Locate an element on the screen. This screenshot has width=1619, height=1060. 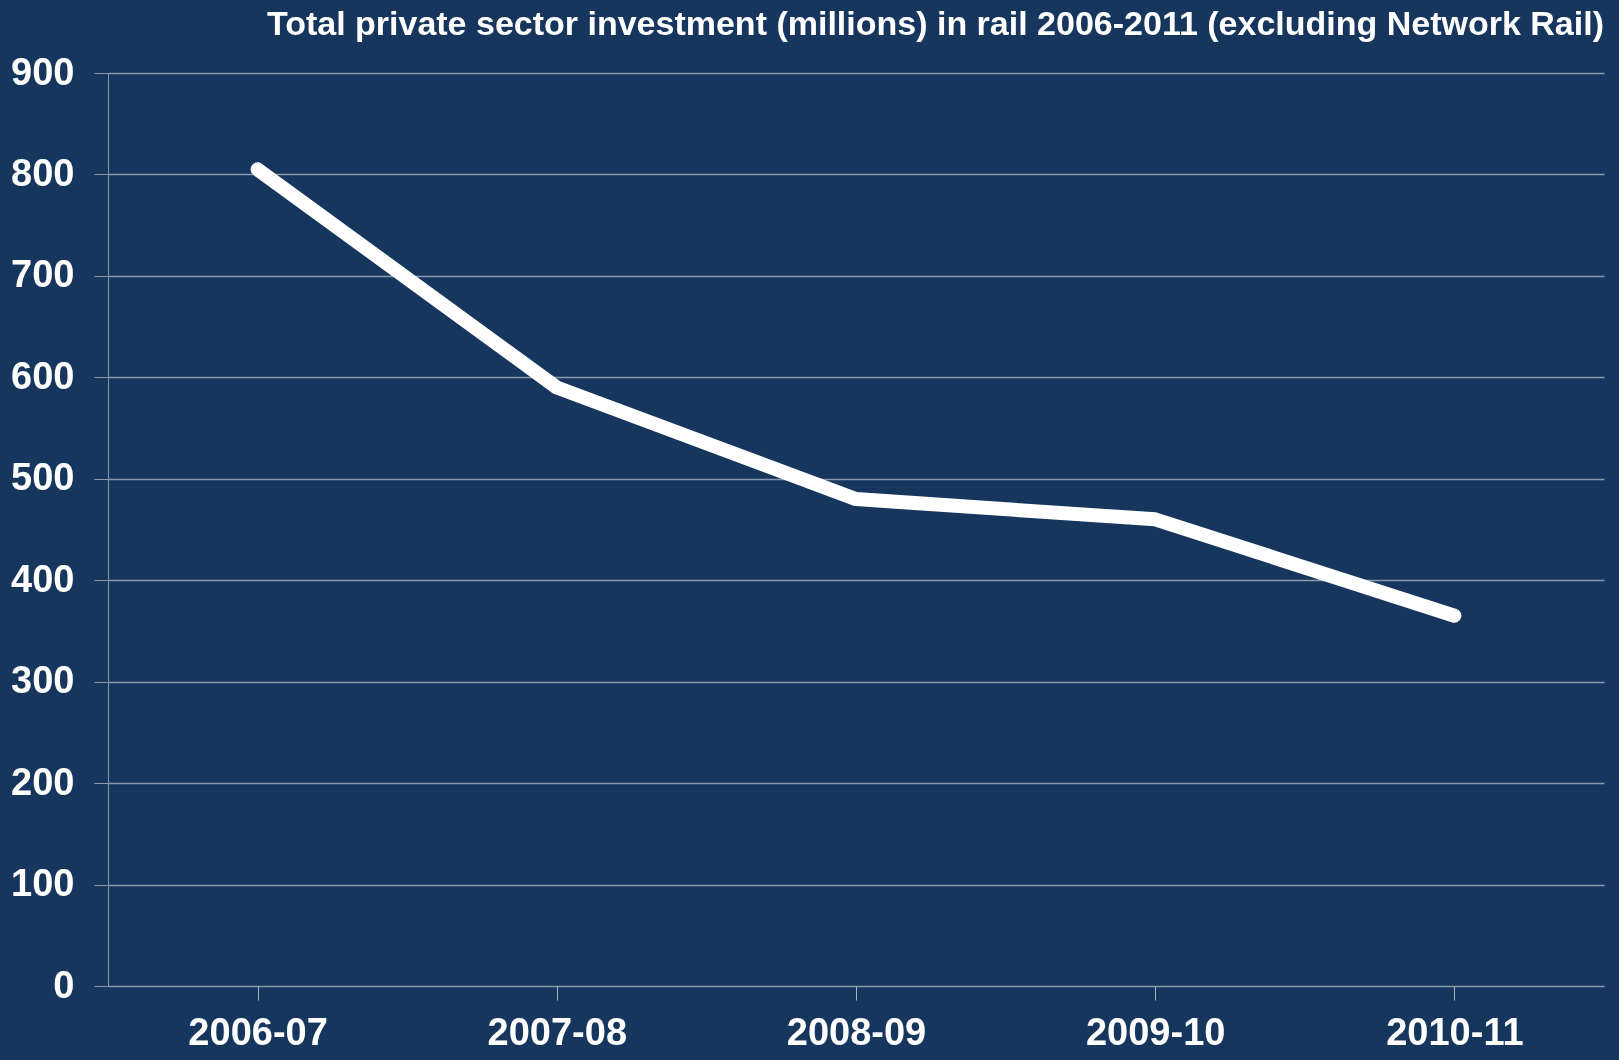
x-tick-label: 2007-08 is located at coordinates (557, 1031).